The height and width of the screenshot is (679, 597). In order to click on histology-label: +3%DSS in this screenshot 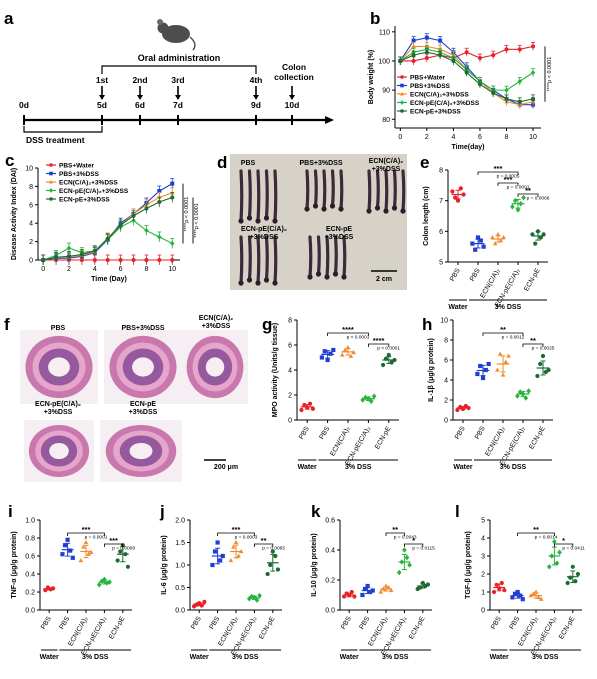, I will do `click(58, 412)`.